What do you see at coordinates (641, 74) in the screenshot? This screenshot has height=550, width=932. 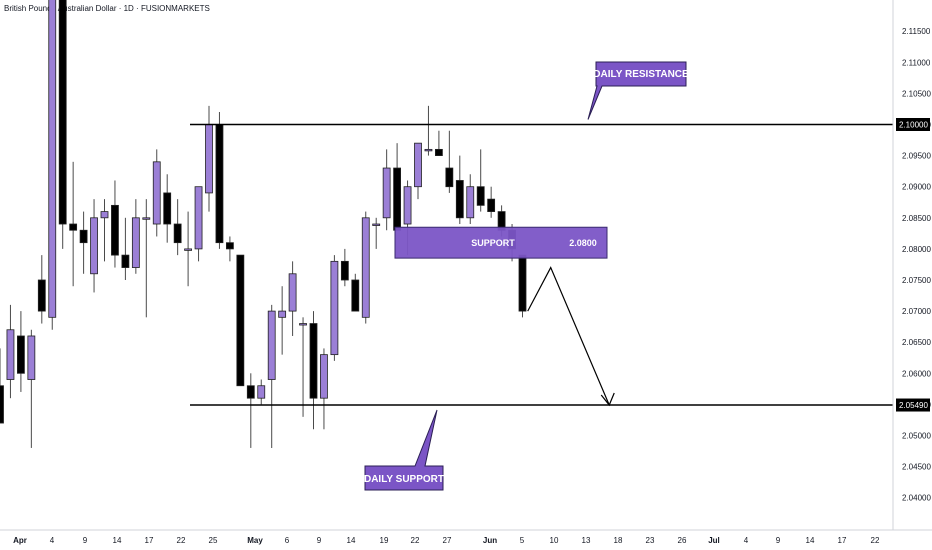 I see `resistance-callout-label: DAILY RESISTANCE` at bounding box center [641, 74].